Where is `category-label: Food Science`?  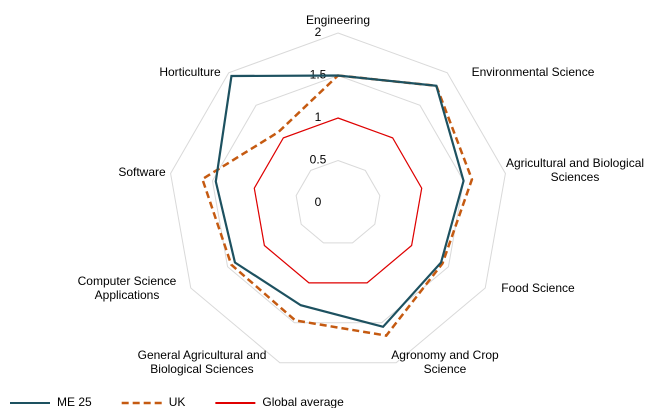 category-label: Food Science is located at coordinates (538, 288).